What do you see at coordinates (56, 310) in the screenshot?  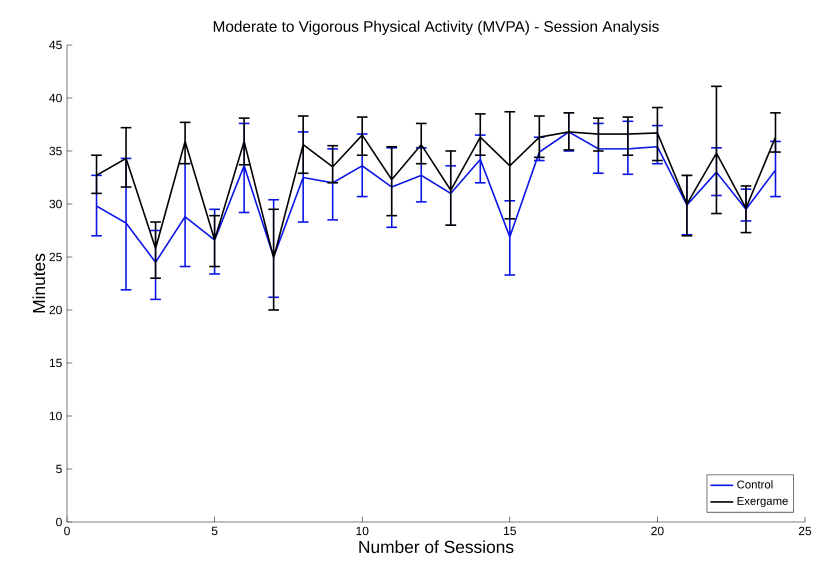 I see `y-tick-label: 20` at bounding box center [56, 310].